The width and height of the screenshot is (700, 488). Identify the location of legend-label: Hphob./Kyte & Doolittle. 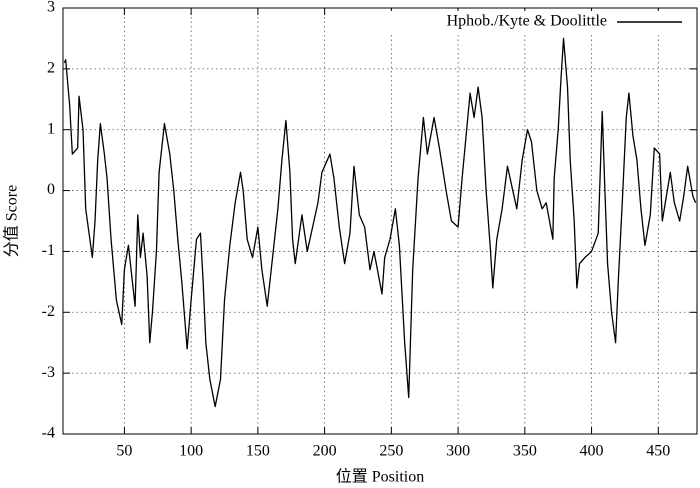
(527, 21).